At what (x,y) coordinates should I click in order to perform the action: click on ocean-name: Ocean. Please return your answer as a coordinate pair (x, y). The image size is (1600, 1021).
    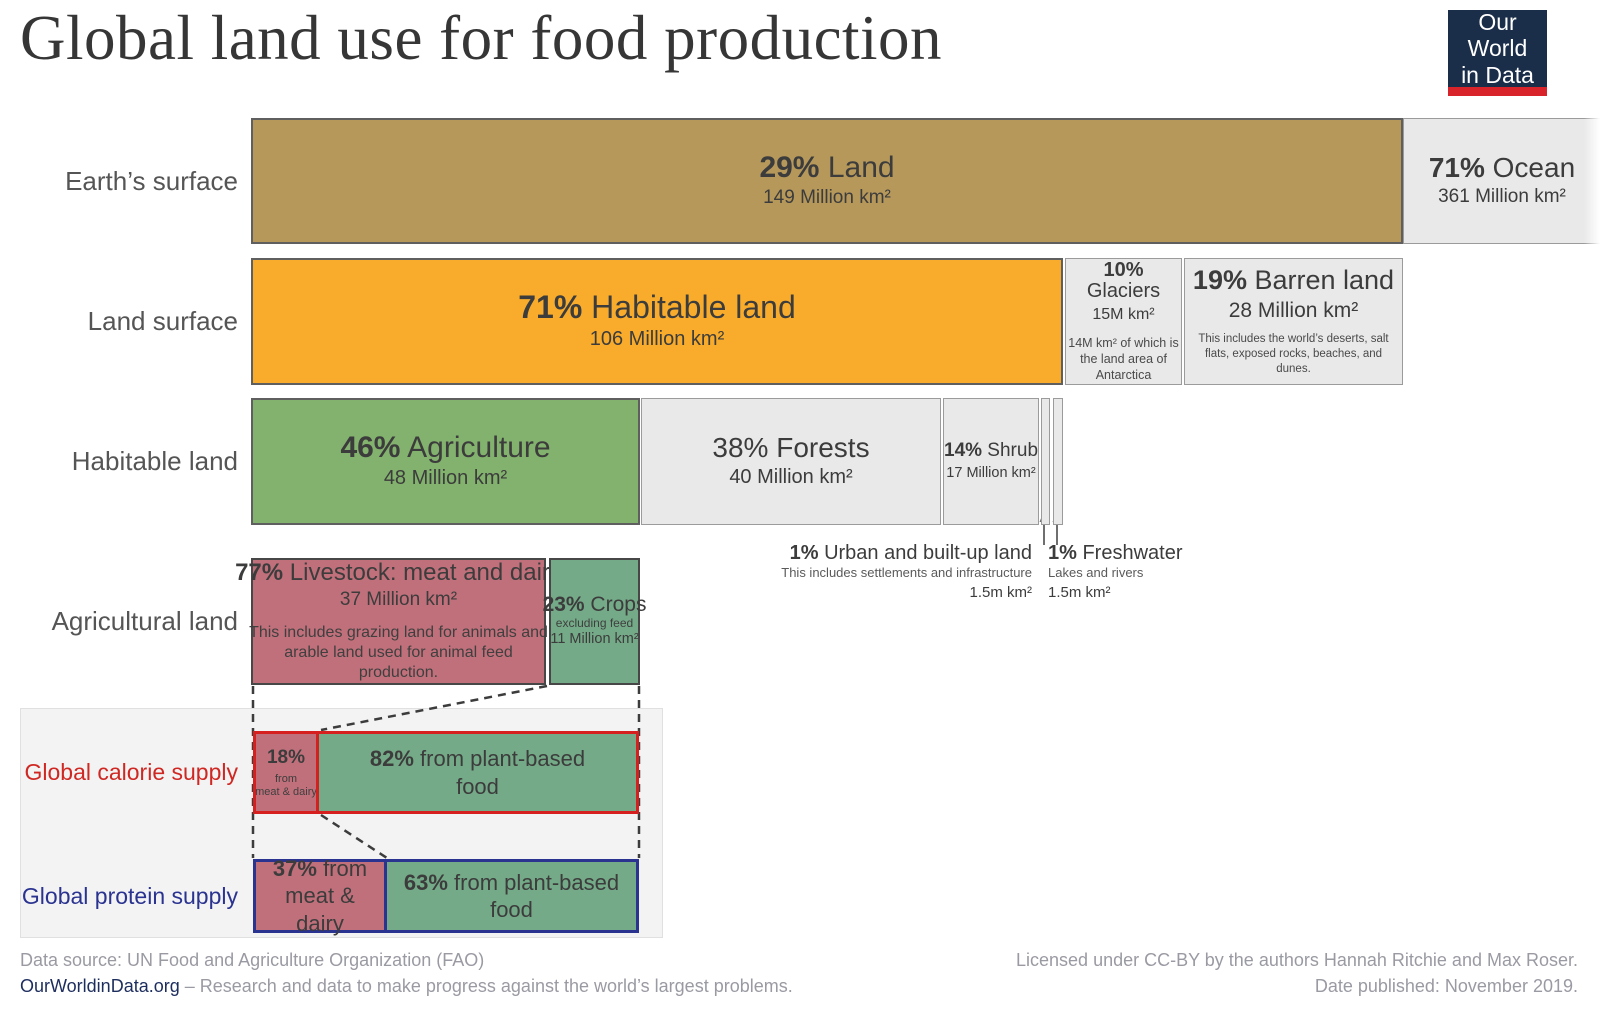
    Looking at the image, I should click on (1530, 167).